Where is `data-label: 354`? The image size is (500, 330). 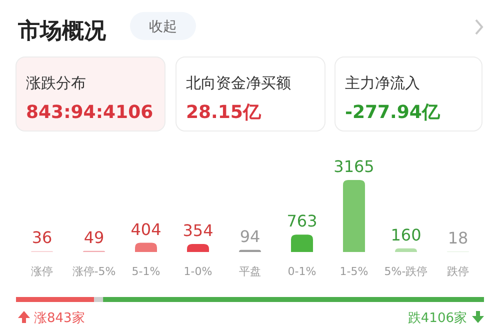
data-label: 354 is located at coordinates (198, 230).